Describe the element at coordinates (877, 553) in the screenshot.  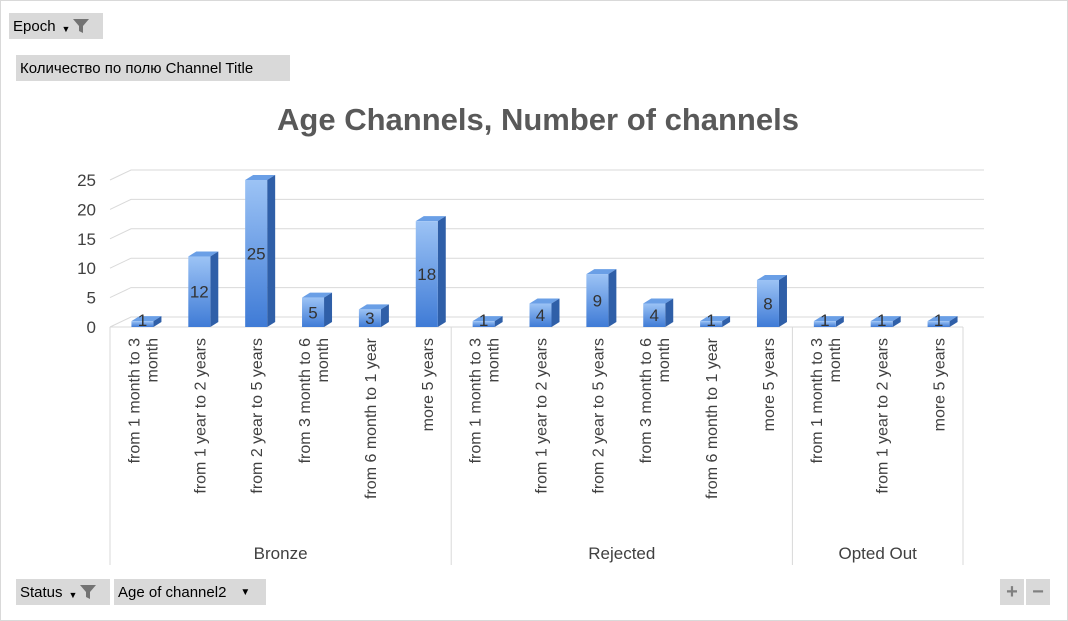
I see `group-label: Opted Out` at that location.